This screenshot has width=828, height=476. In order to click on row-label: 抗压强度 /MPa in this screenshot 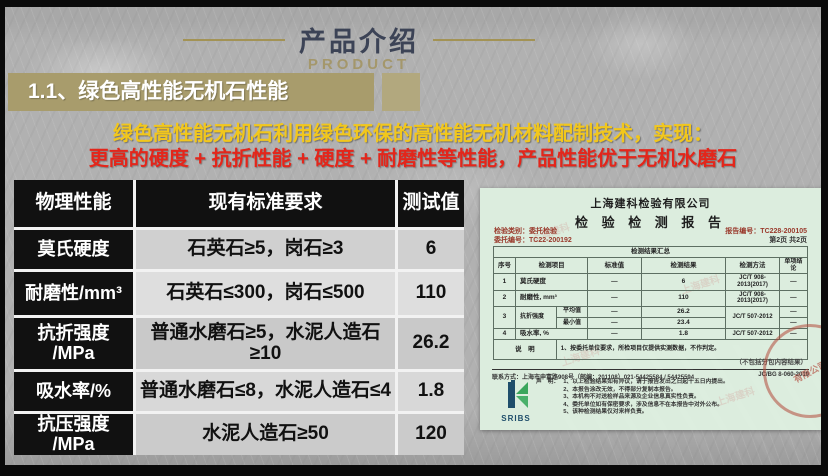, I will do `click(73, 434)`.